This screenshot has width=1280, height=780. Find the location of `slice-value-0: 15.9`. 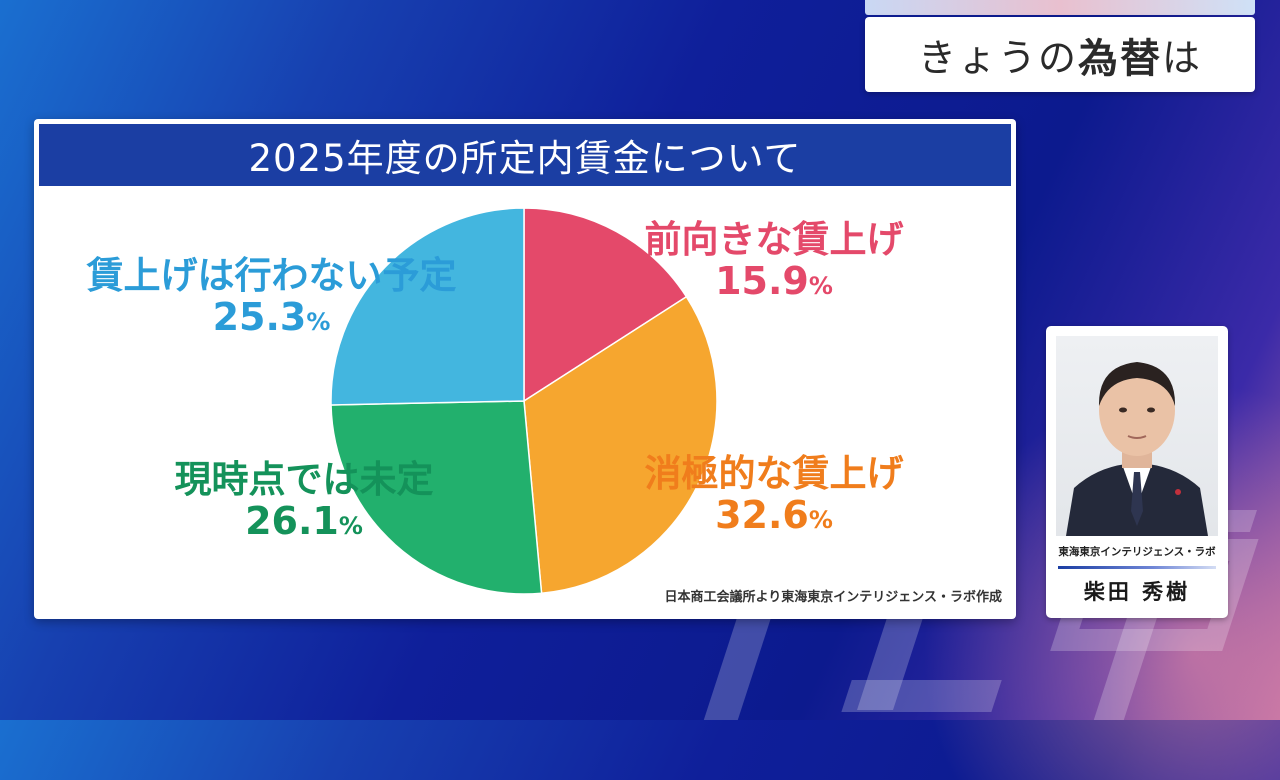

slice-value-0: 15.9 is located at coordinates (762, 281).